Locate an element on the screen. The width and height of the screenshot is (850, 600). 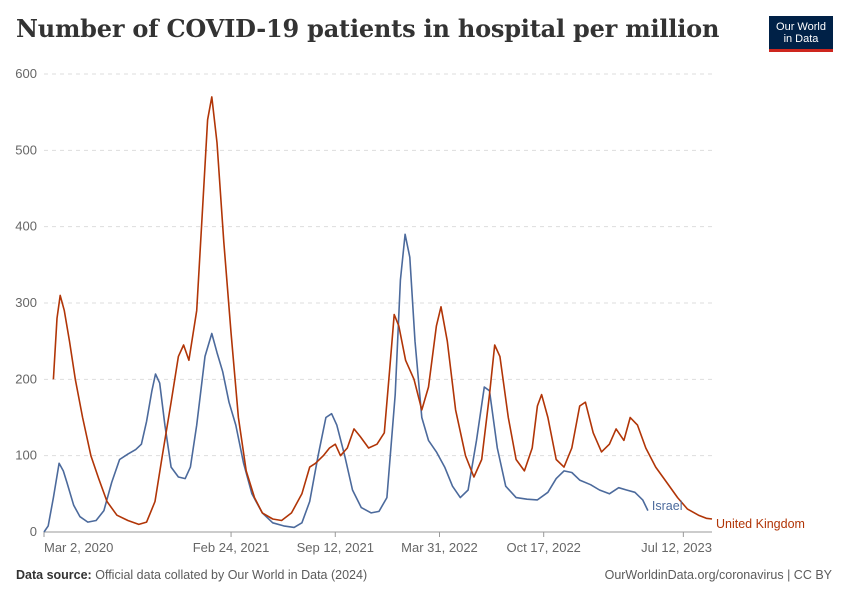
x-tick-label: Oct 17, 2022 is located at coordinates (543, 547).